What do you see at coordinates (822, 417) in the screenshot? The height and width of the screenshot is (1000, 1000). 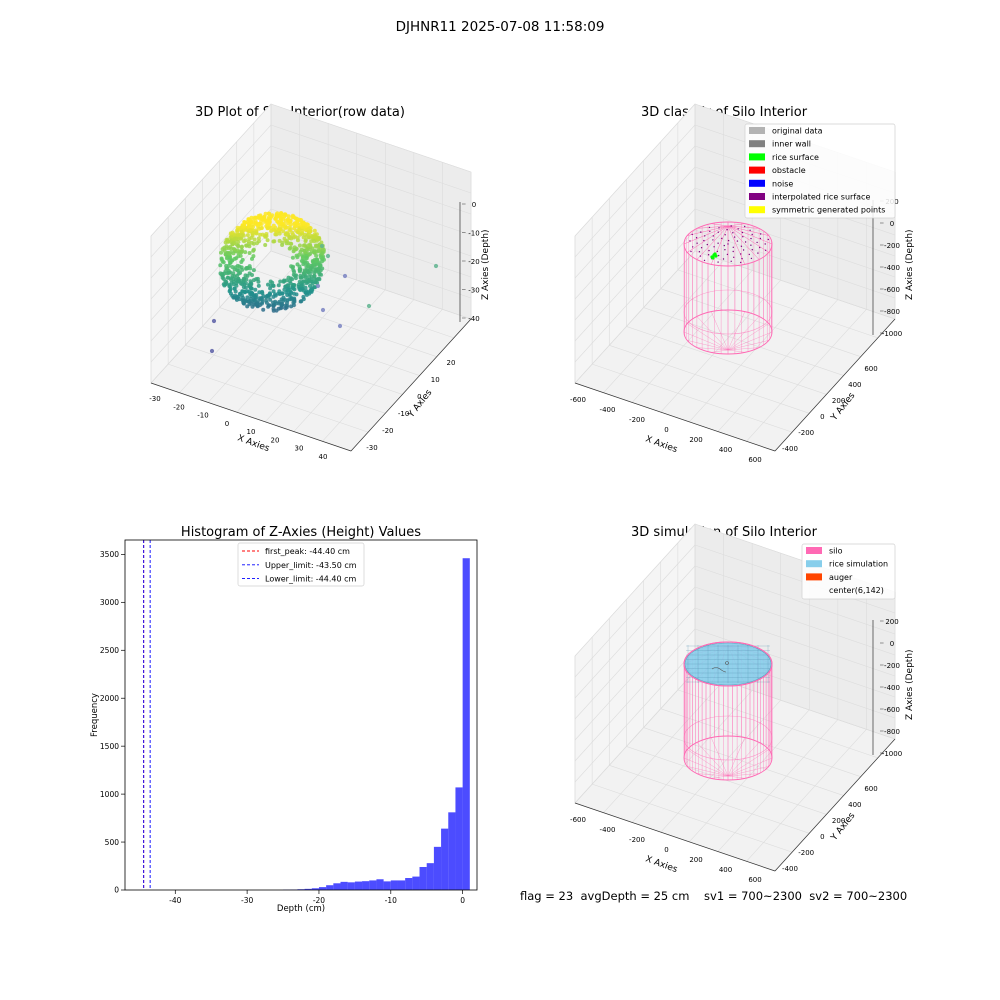 I see `y-label: 0` at bounding box center [822, 417].